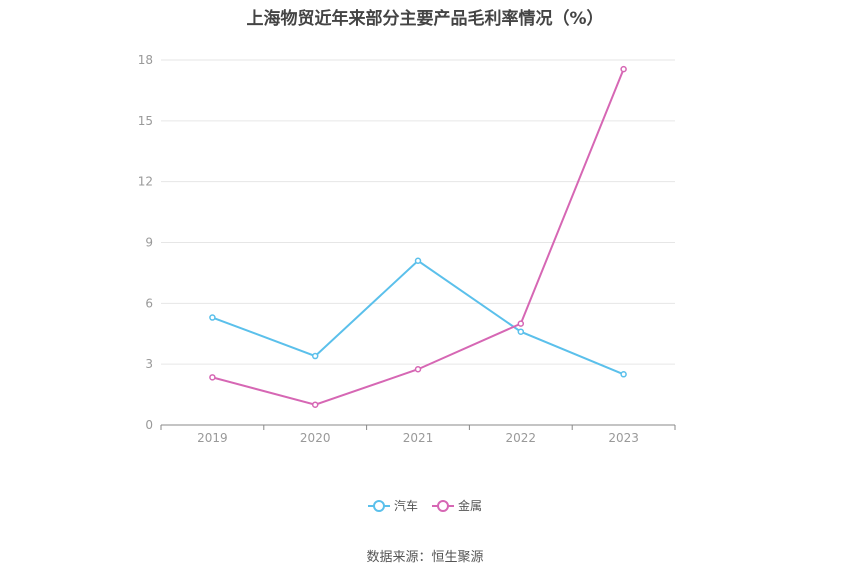 Image resolution: width=850 pixels, height=575 pixels. What do you see at coordinates (623, 438) in the screenshot?
I see `x-tick-label: 2023` at bounding box center [623, 438].